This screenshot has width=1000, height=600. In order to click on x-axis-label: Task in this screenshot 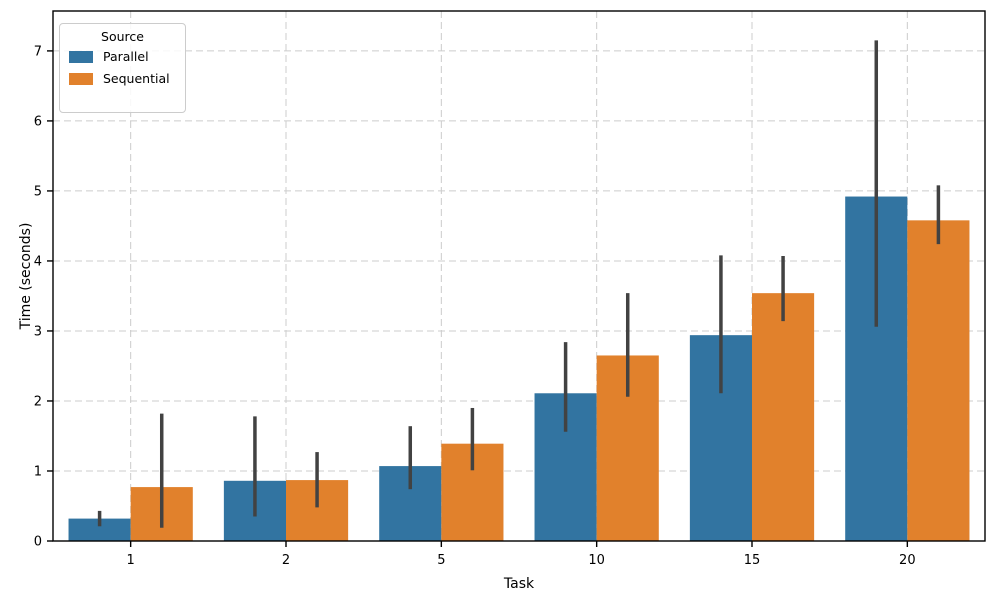, I will do `click(519, 584)`.